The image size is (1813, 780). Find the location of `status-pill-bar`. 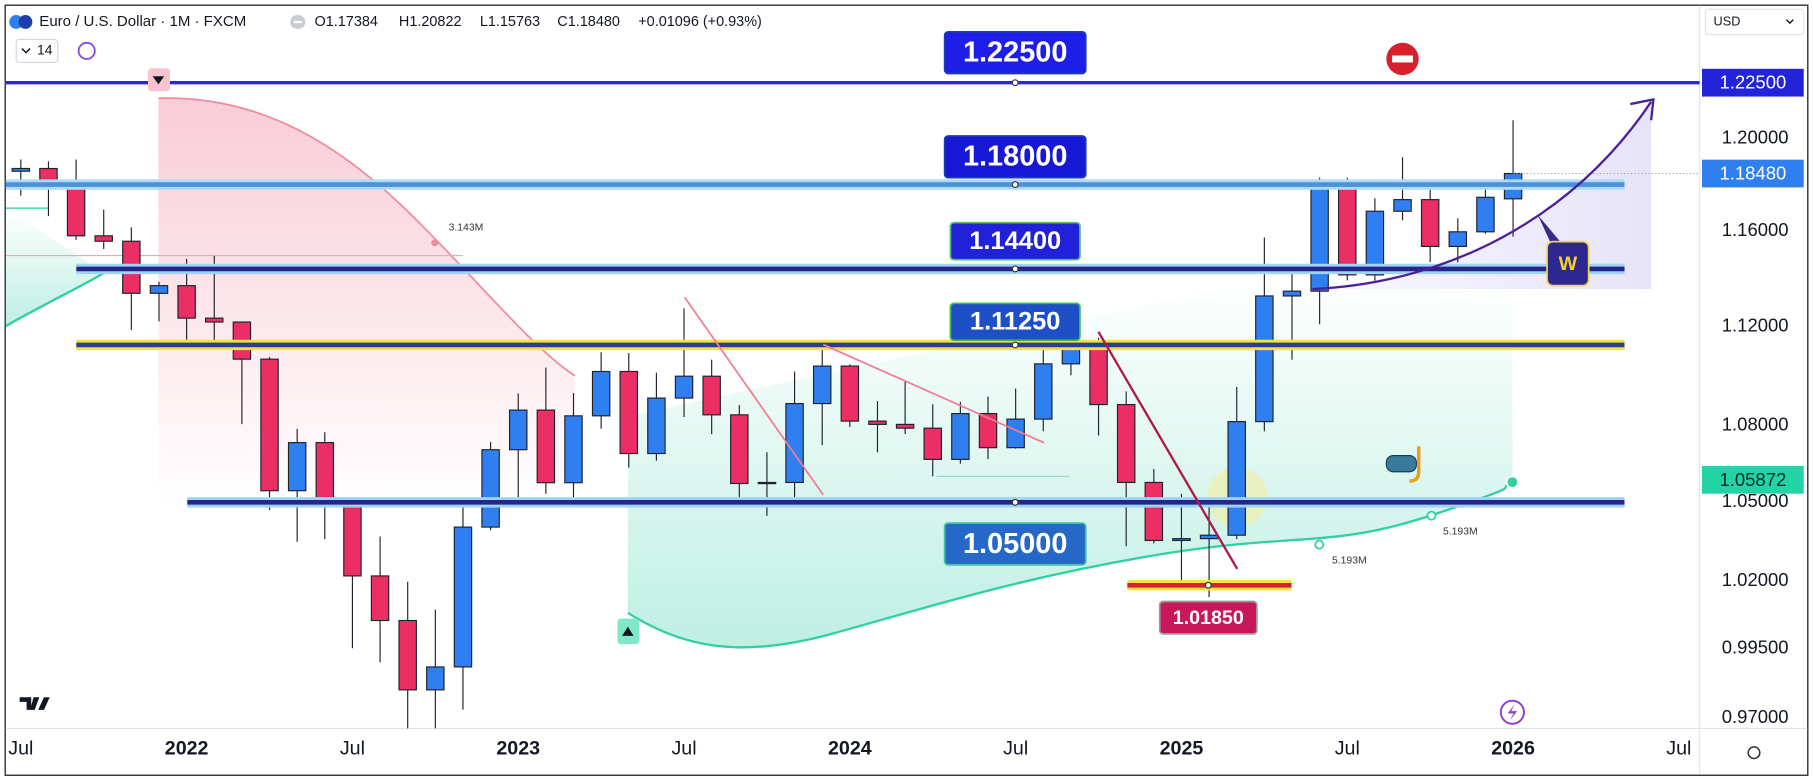

status-pill-bar is located at coordinates (297, 22).